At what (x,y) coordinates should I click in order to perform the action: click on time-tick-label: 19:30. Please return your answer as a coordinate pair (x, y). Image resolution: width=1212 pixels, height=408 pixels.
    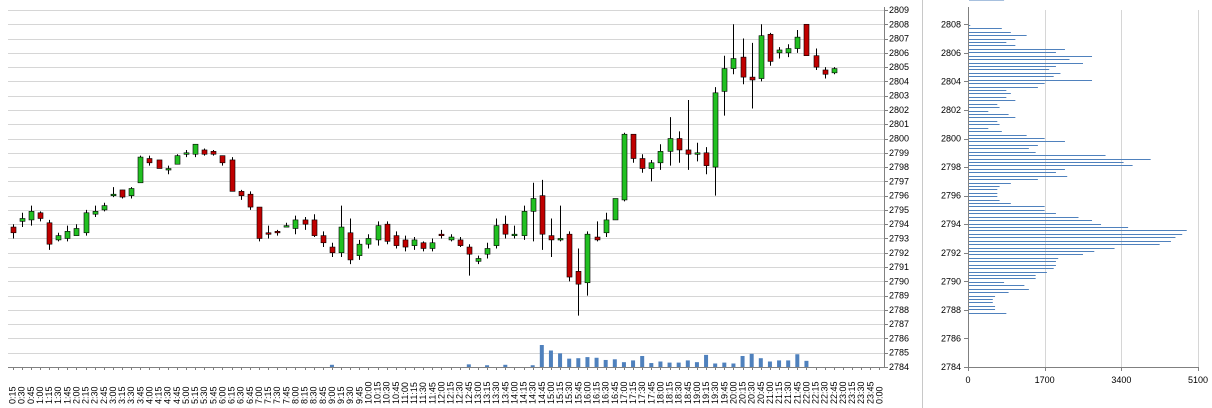
    Looking at the image, I should click on (715, 392).